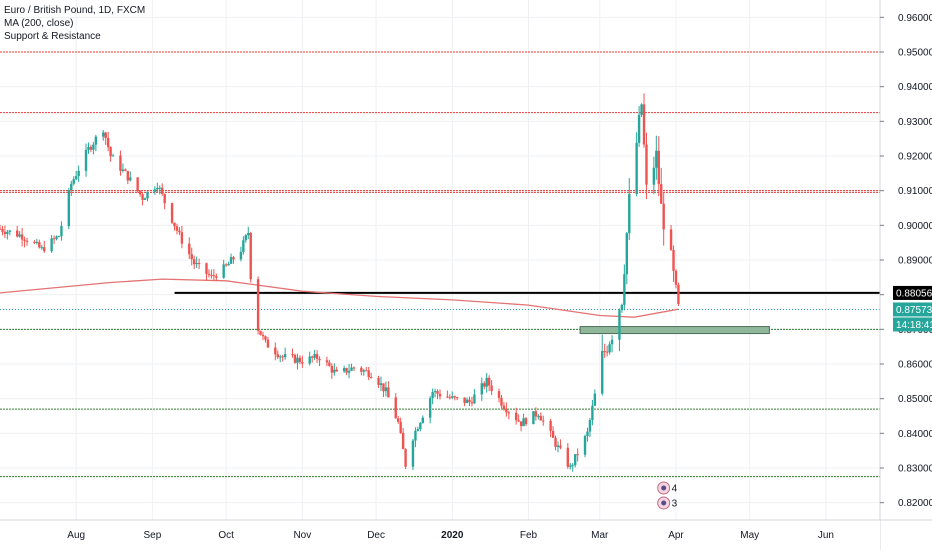 This screenshot has height=555, width=932. I want to click on legend-ma: MA (200, close), so click(39, 23).